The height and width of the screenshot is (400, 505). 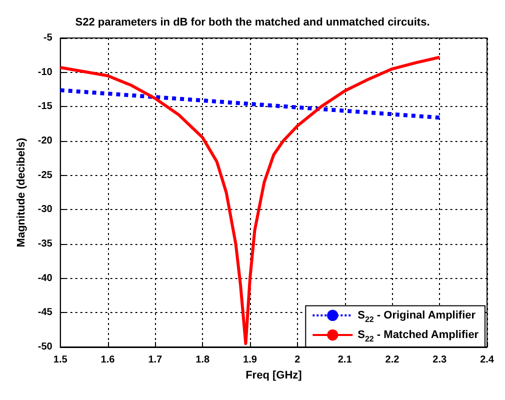 What do you see at coordinates (487, 360) in the screenshot?
I see `x-tick-label: 2.4` at bounding box center [487, 360].